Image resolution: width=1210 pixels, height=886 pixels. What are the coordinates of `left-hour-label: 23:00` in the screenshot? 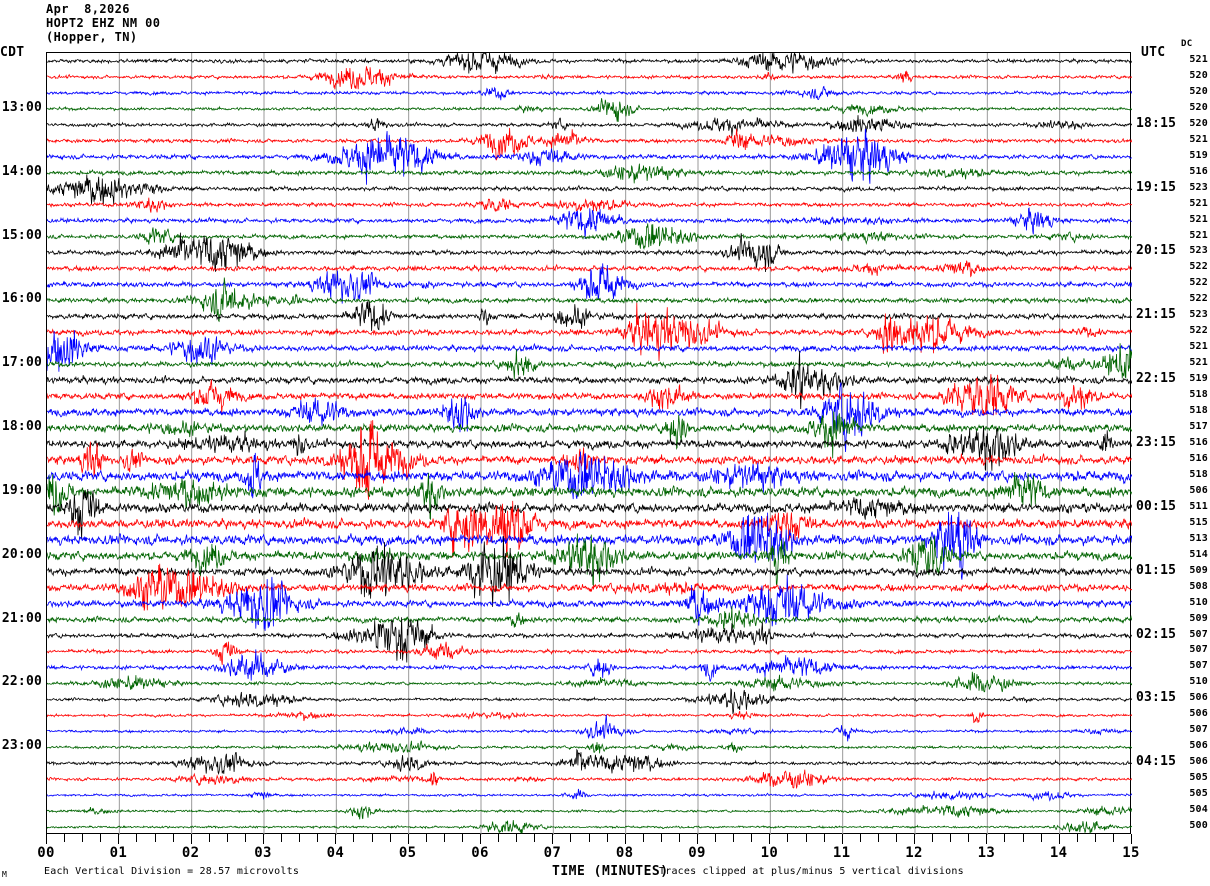 It's located at (21, 746).